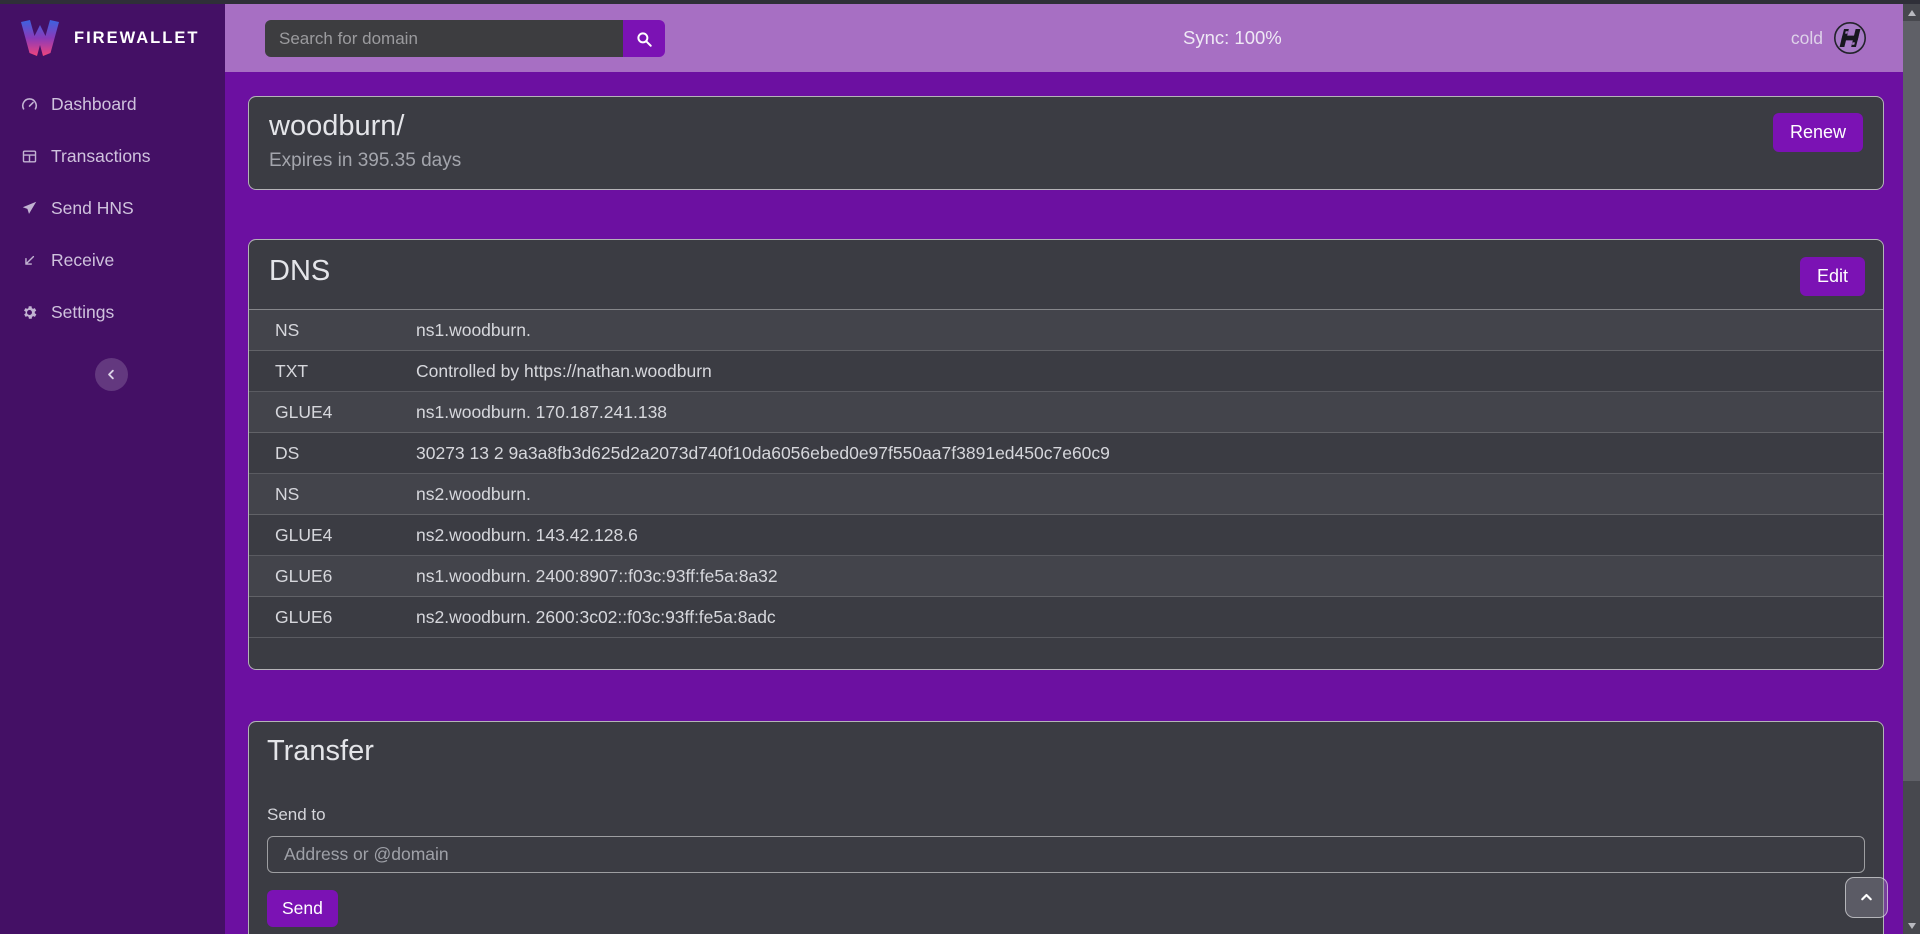 The height and width of the screenshot is (934, 1920). I want to click on scrollbar-thumb, so click(1911, 401).